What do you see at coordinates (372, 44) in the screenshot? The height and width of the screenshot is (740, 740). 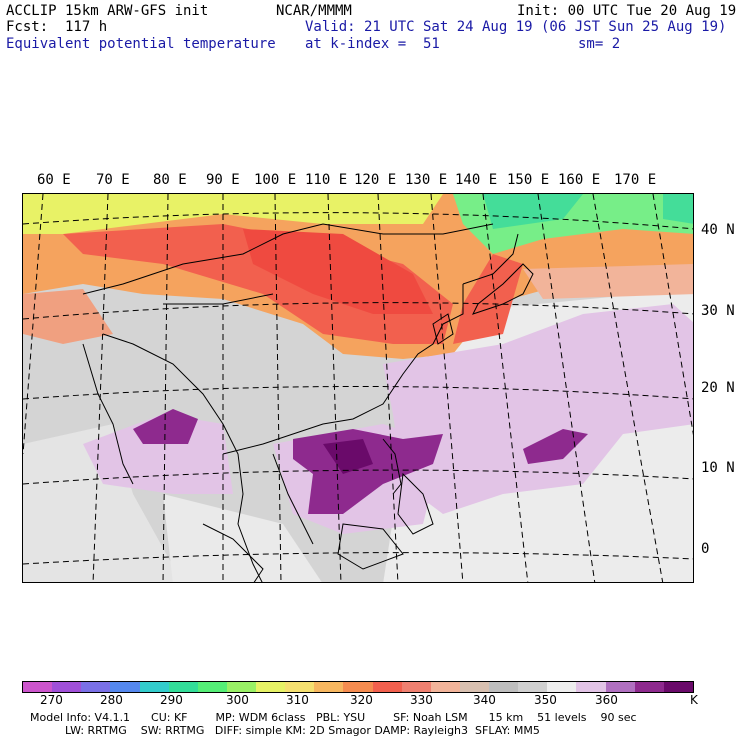 I see `level-label: at k-index = 51` at bounding box center [372, 44].